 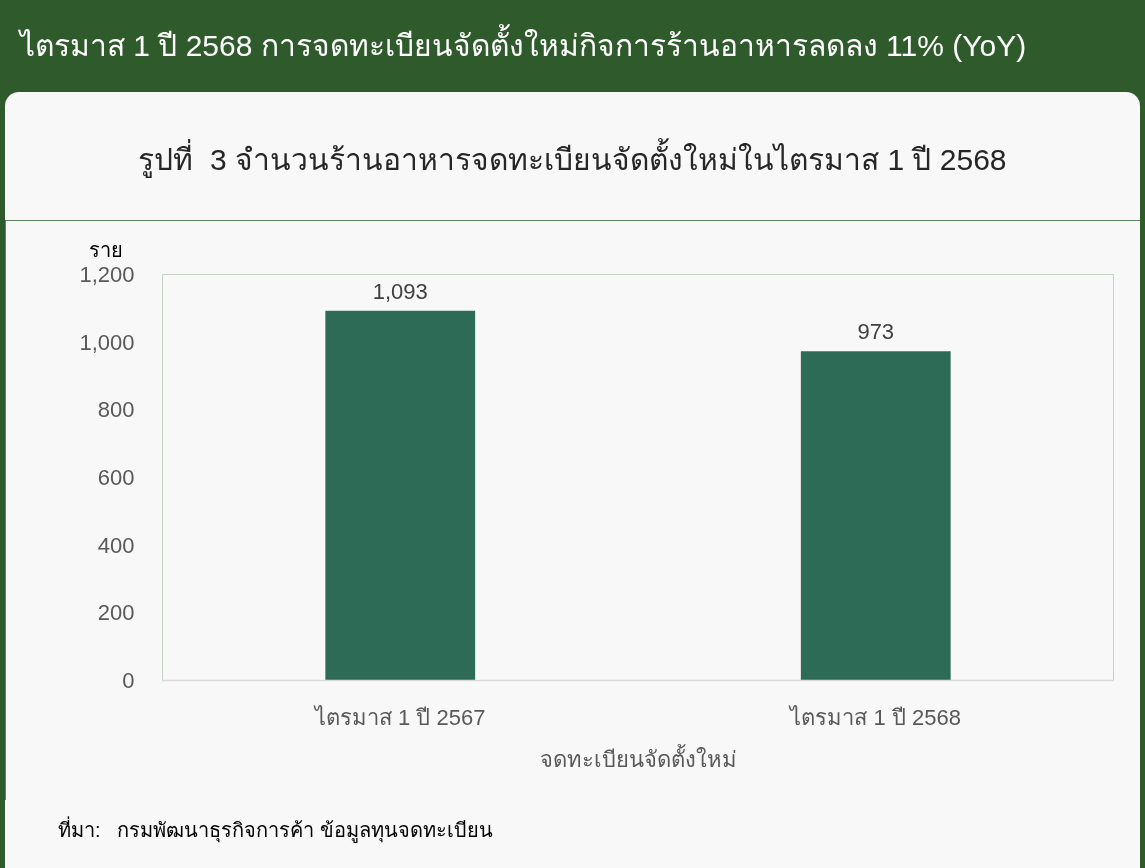 I want to click on x-tick-label: ไตรมาส 1 ปี 2568, so click(x=875, y=717).